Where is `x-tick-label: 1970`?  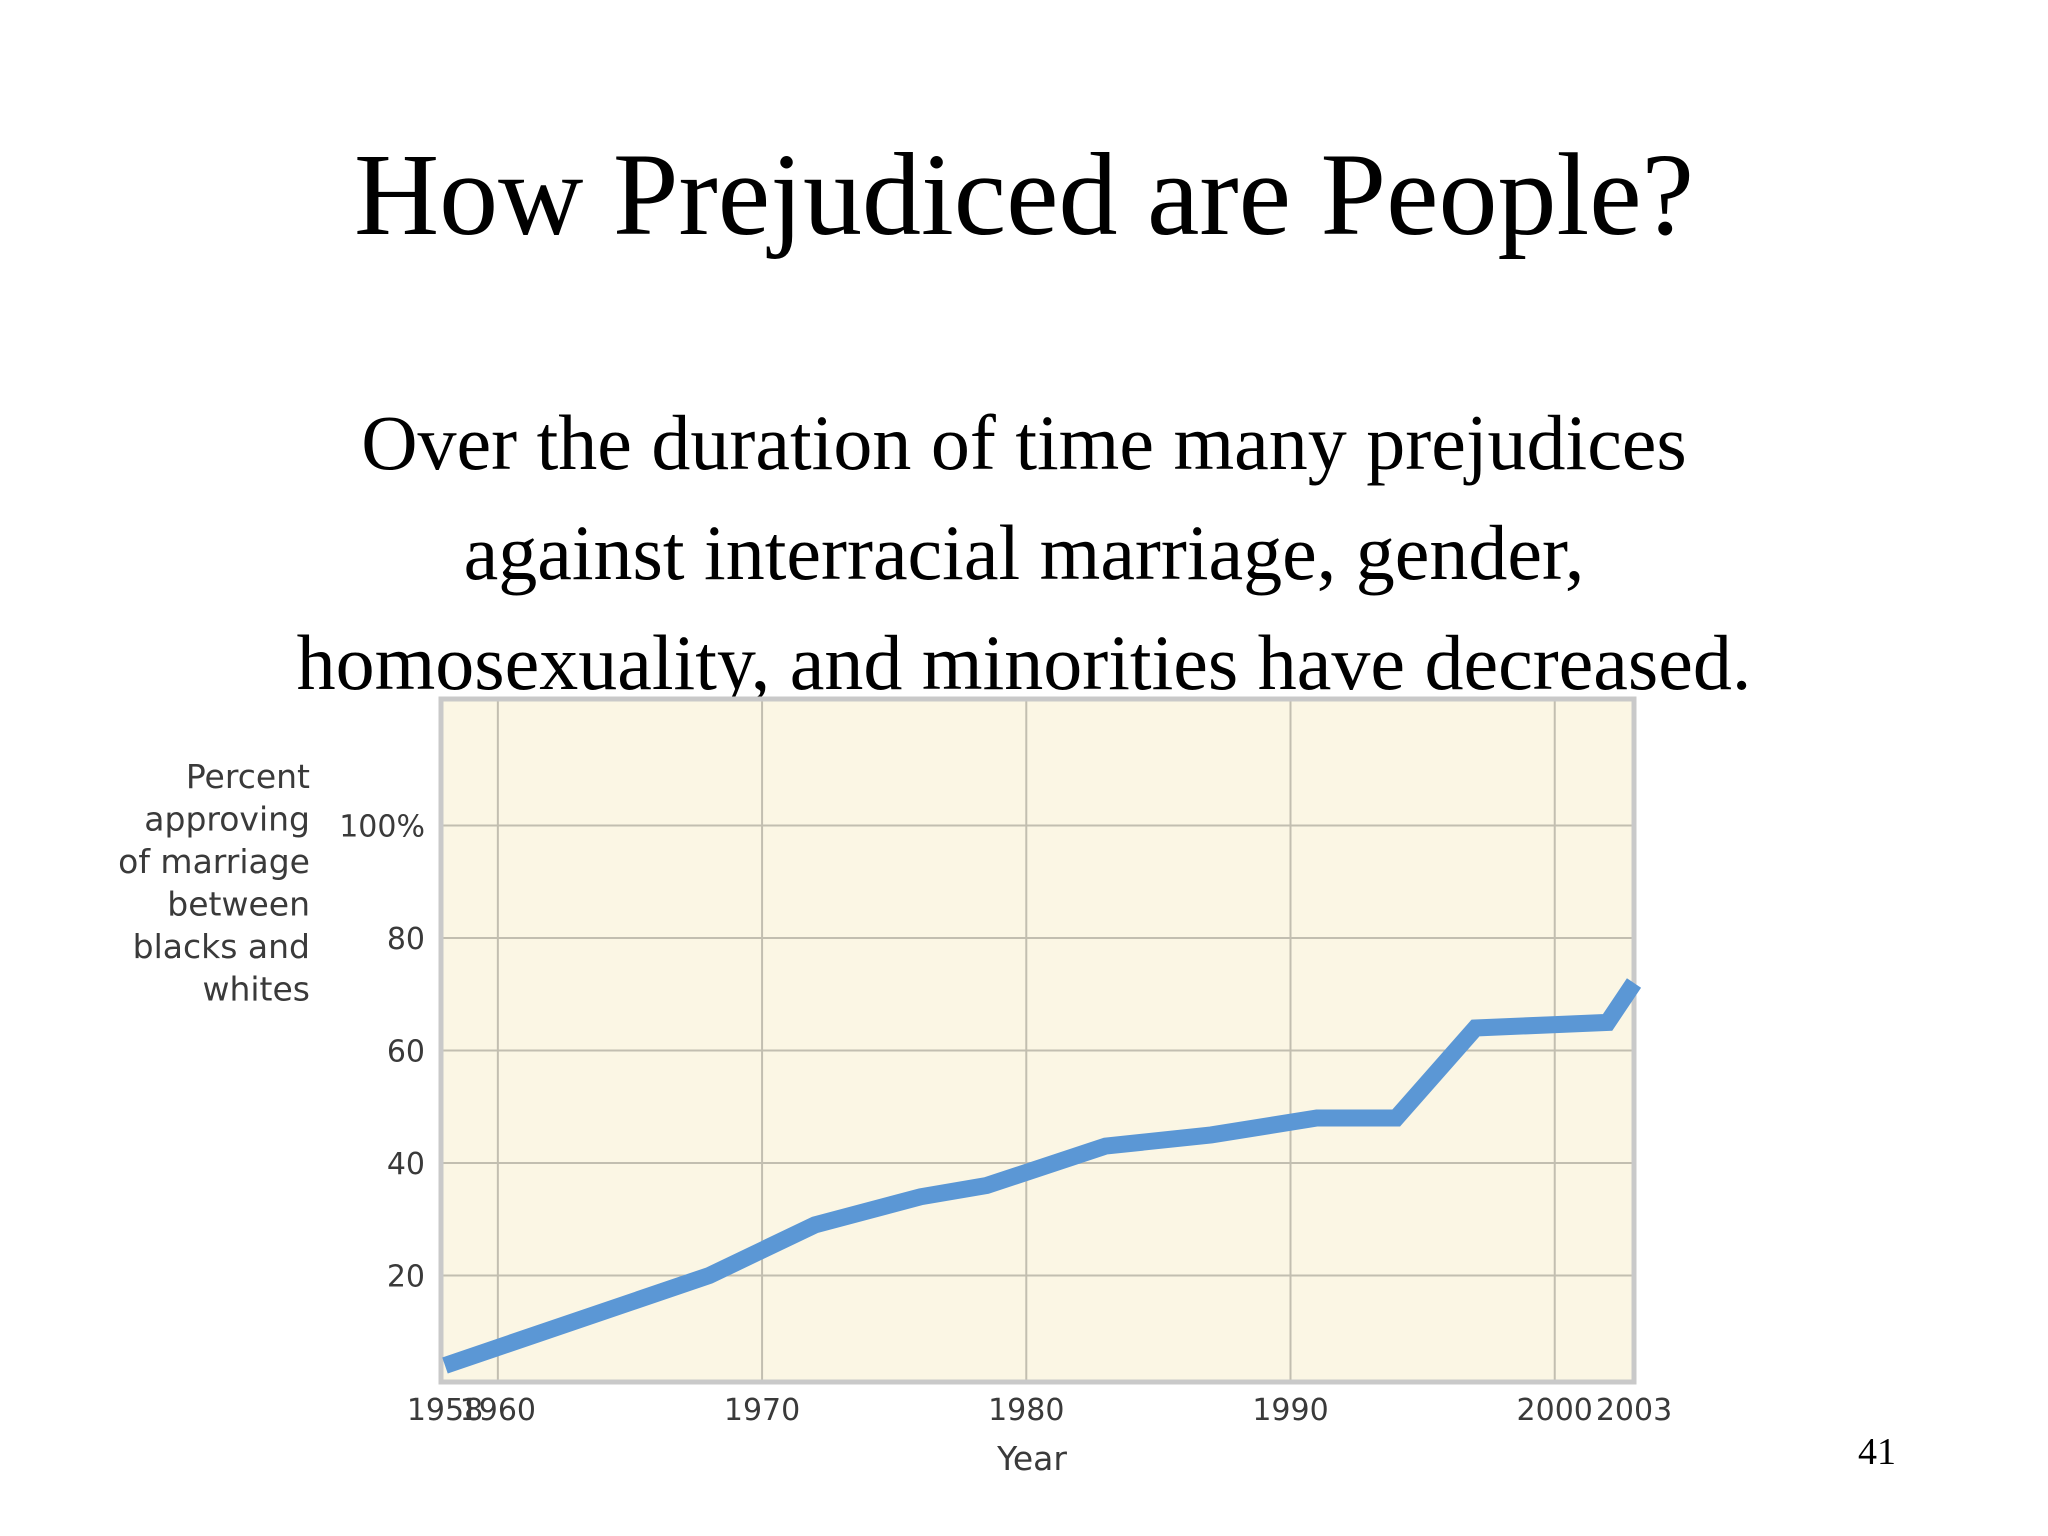 x-tick-label: 1970 is located at coordinates (762, 1410).